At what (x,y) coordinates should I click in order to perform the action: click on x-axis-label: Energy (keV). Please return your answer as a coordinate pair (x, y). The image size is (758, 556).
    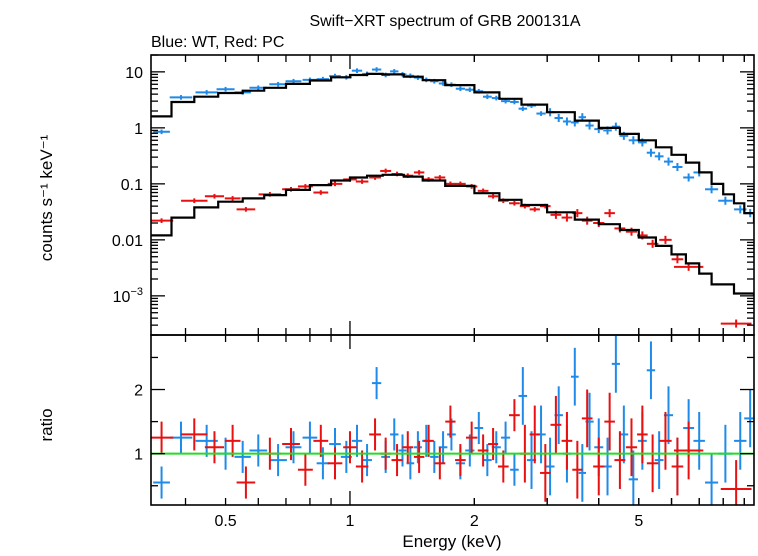
    Looking at the image, I should click on (451, 541).